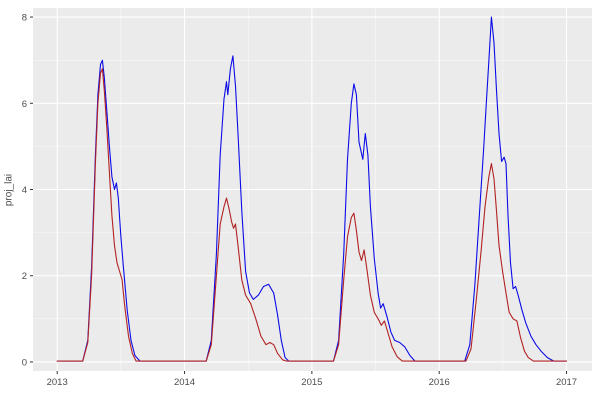 The height and width of the screenshot is (400, 600). I want to click on svg-text: 4, so click(24, 190).